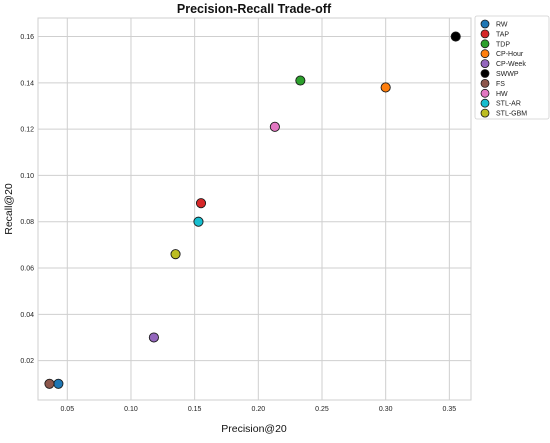 This screenshot has height=443, width=550. I want to click on y-tick-label: 0.08, so click(27, 222).